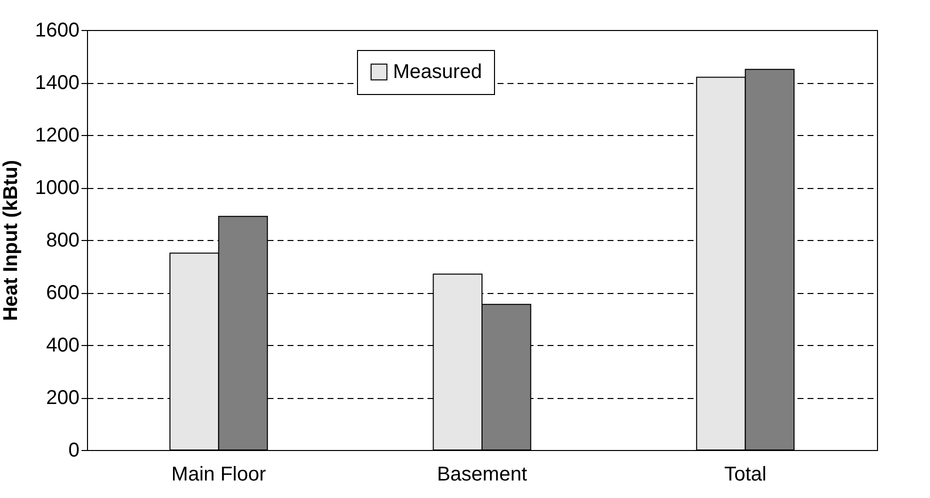 The image size is (930, 498). I want to click on y-tick-label: 600, so click(63, 293).